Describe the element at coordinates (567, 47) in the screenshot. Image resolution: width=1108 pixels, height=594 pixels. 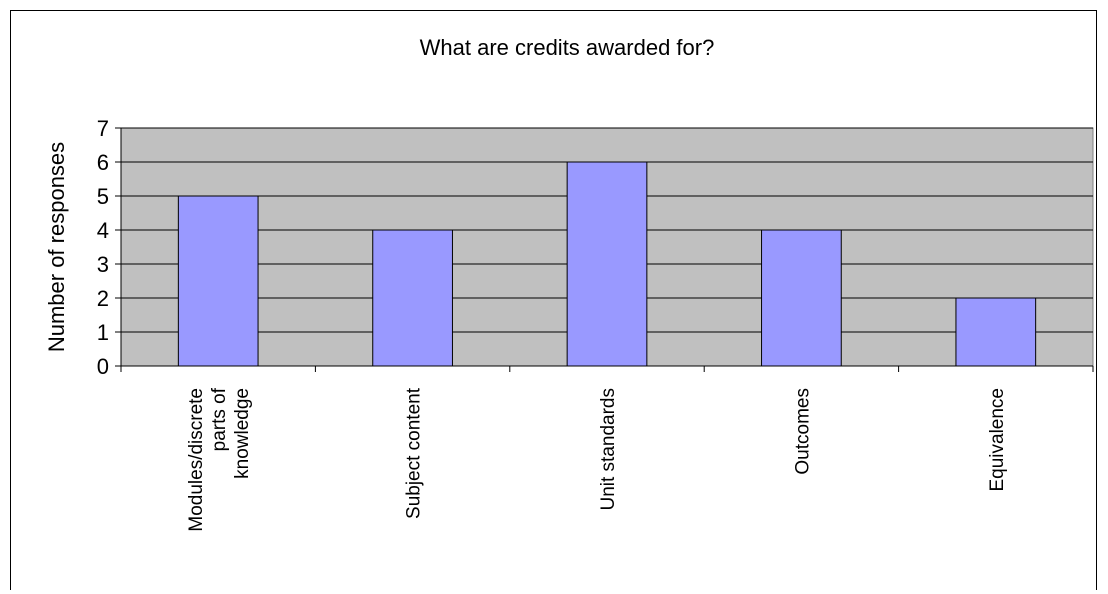
I see `chart-title: What are credits awarded for?` at that location.